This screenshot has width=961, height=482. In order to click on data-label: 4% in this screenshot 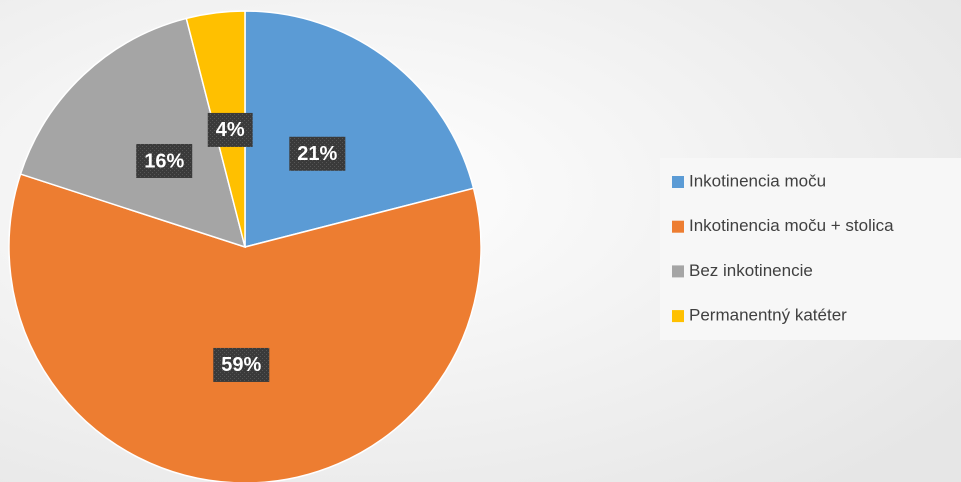, I will do `click(230, 130)`.